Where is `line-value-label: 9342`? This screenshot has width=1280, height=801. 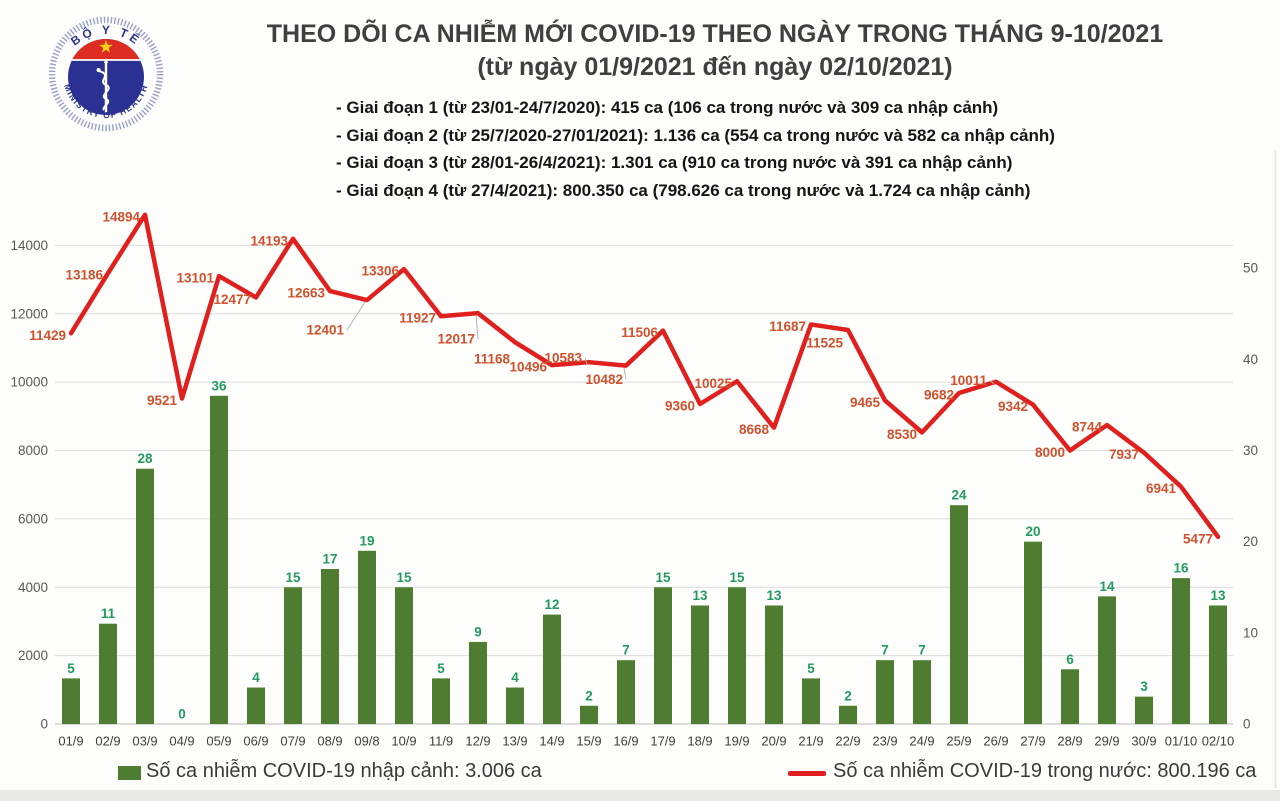 line-value-label: 9342 is located at coordinates (1013, 406).